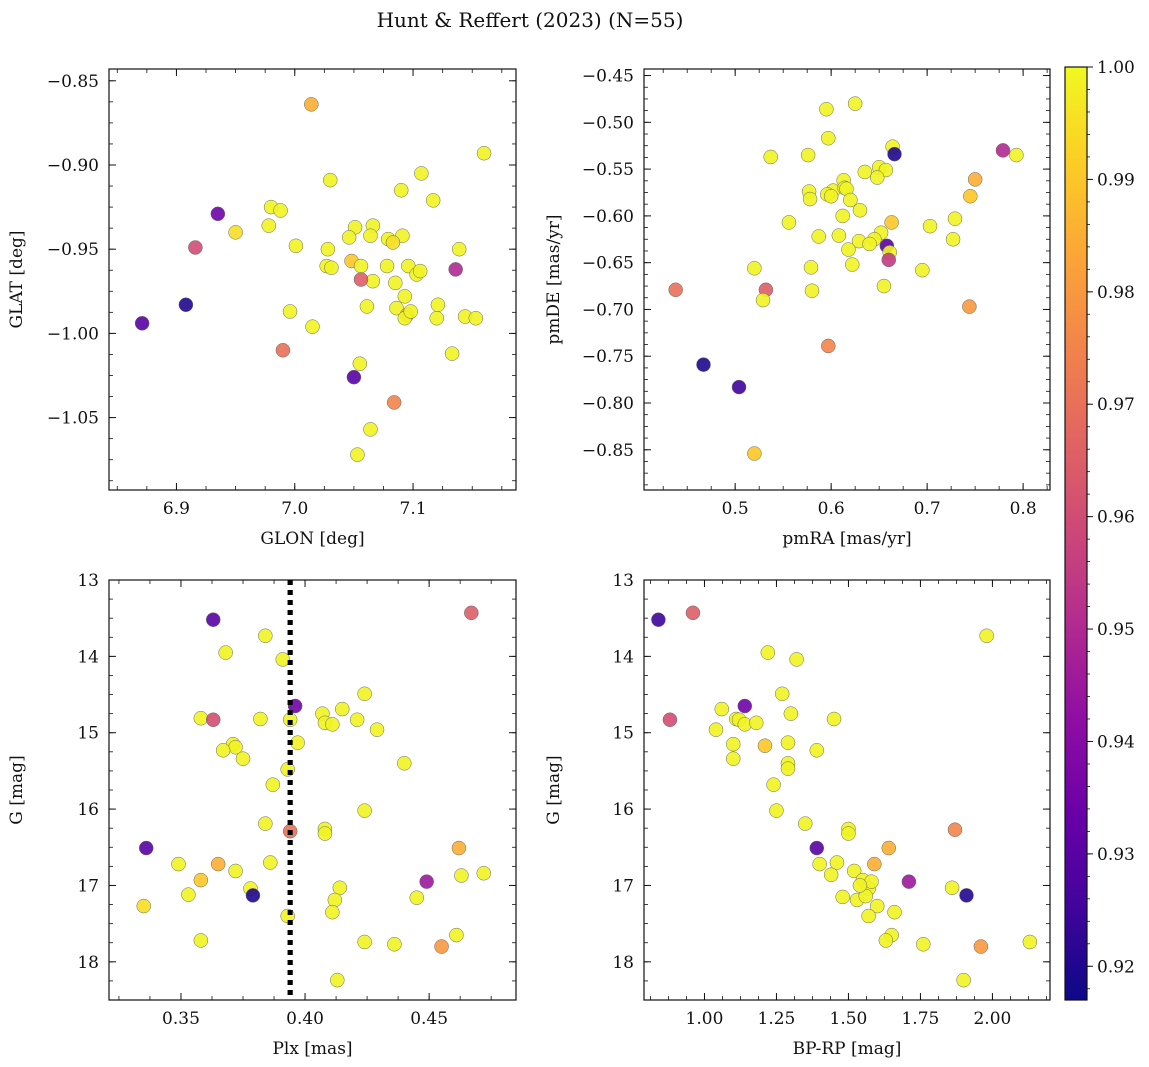 This screenshot has height=1067, width=1149. I want to click on x-axis-label: GLON [deg], so click(312, 539).